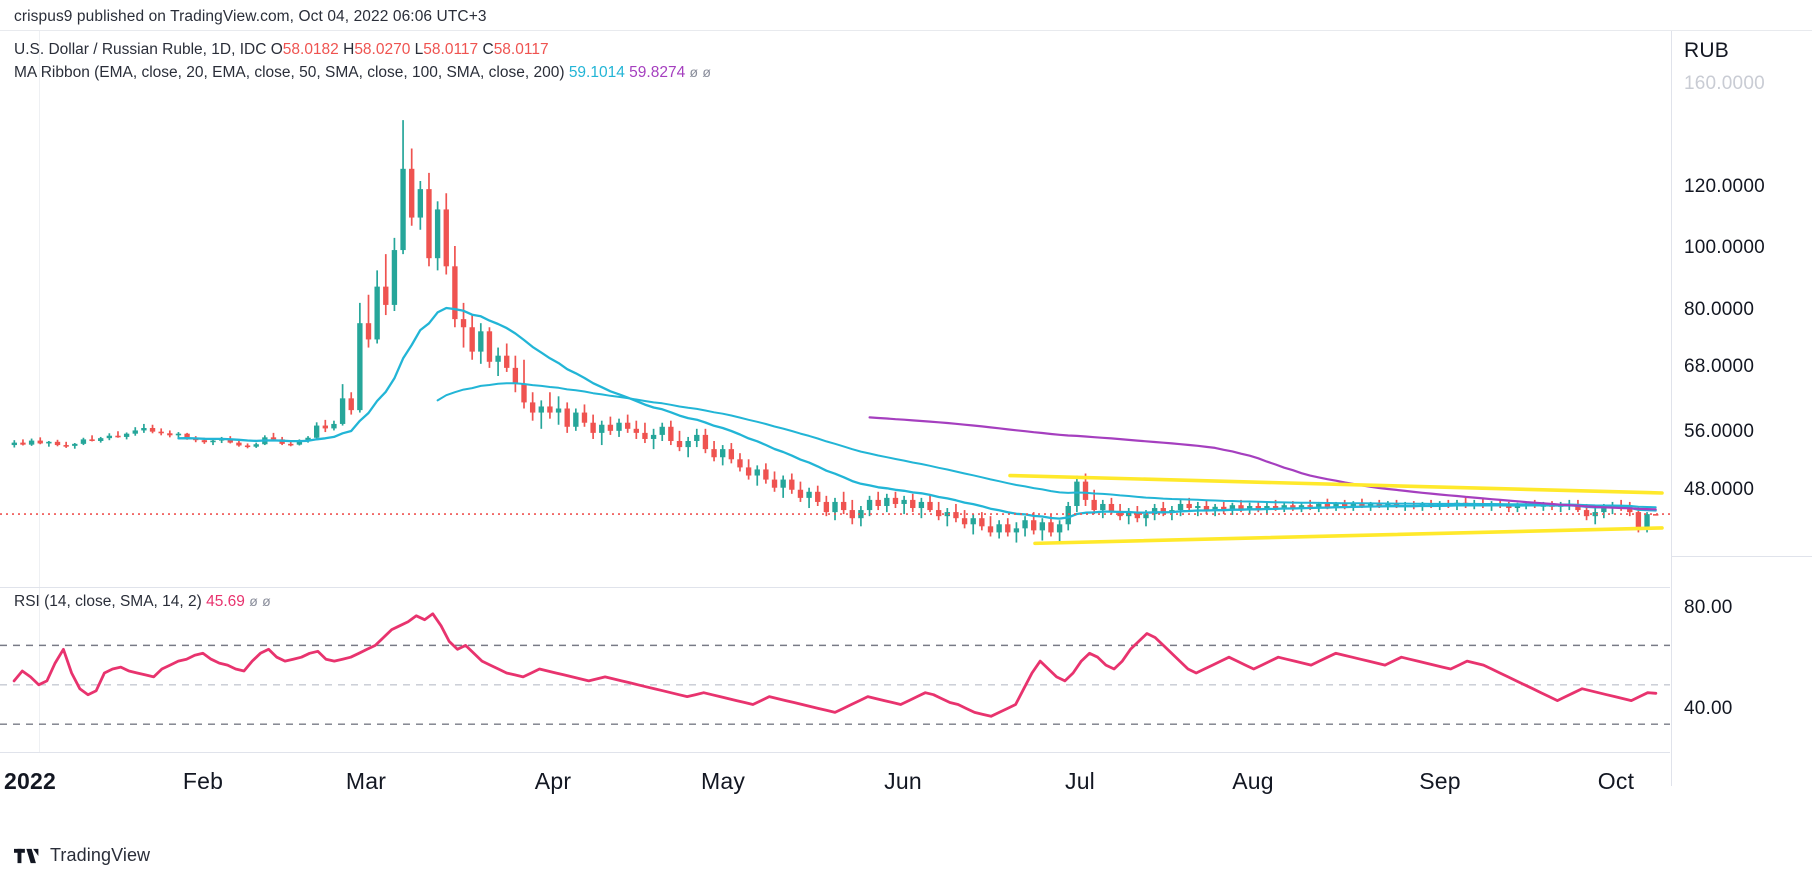  Describe the element at coordinates (100, 855) in the screenshot. I see `tradingview-brand: TradingView` at that location.